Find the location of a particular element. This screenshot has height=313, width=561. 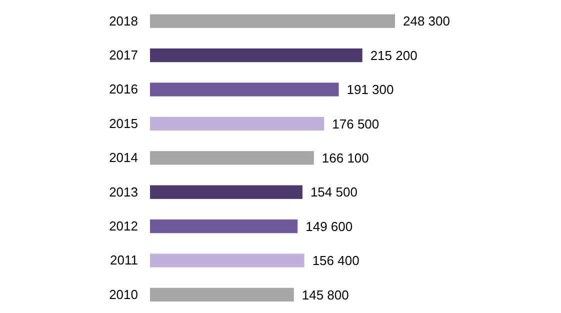

y-tick-label: 2014 is located at coordinates (123, 158).